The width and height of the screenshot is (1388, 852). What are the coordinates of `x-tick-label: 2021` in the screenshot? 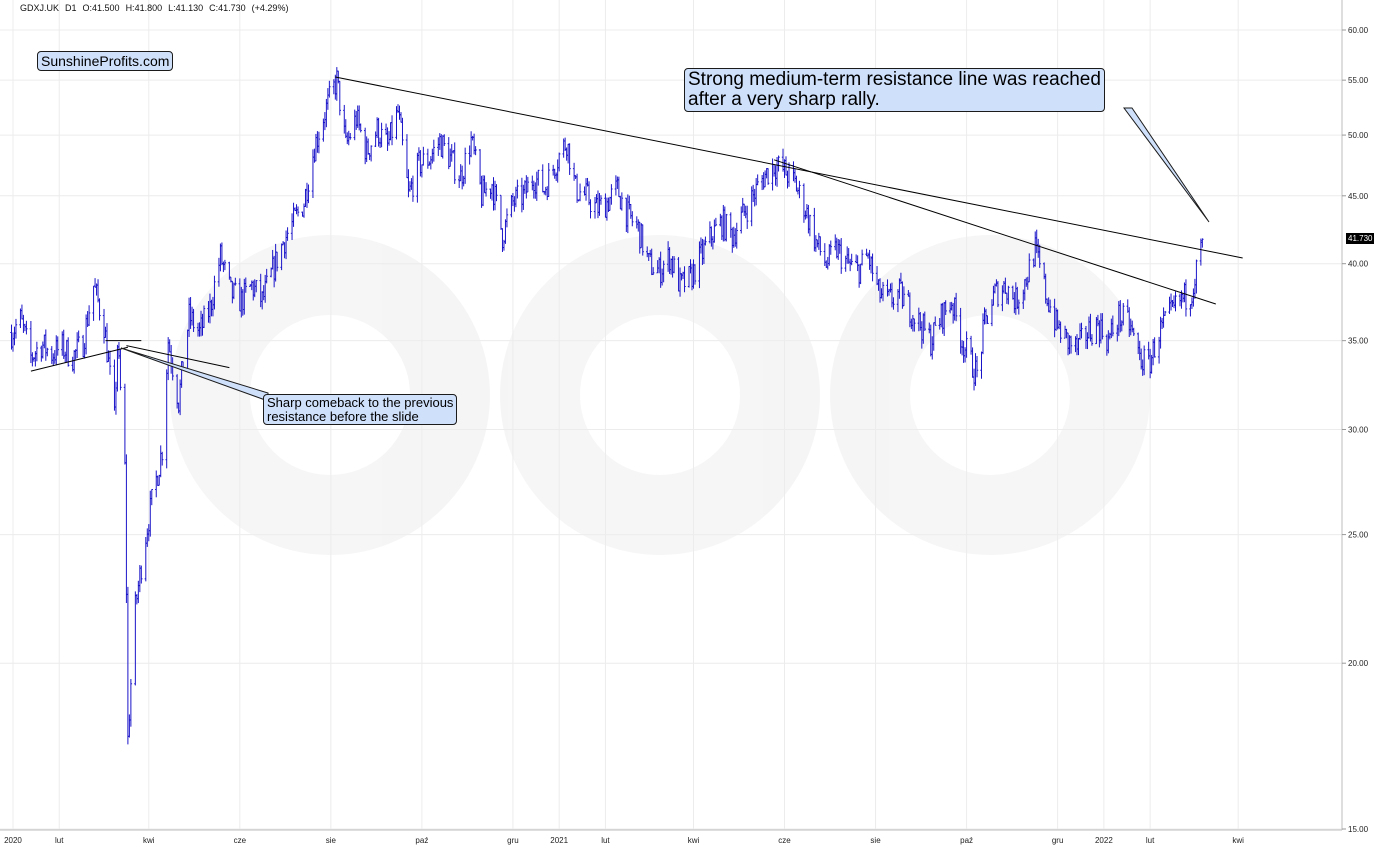 It's located at (559, 840).